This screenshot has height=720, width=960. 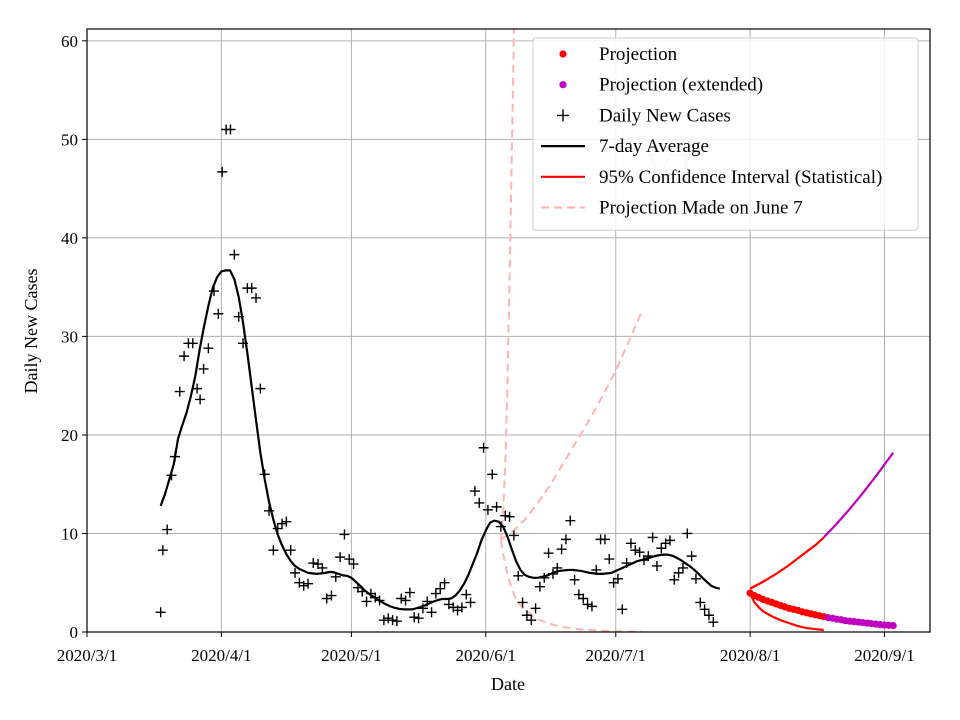 I want to click on y-tick-label: 40, so click(x=69, y=238).